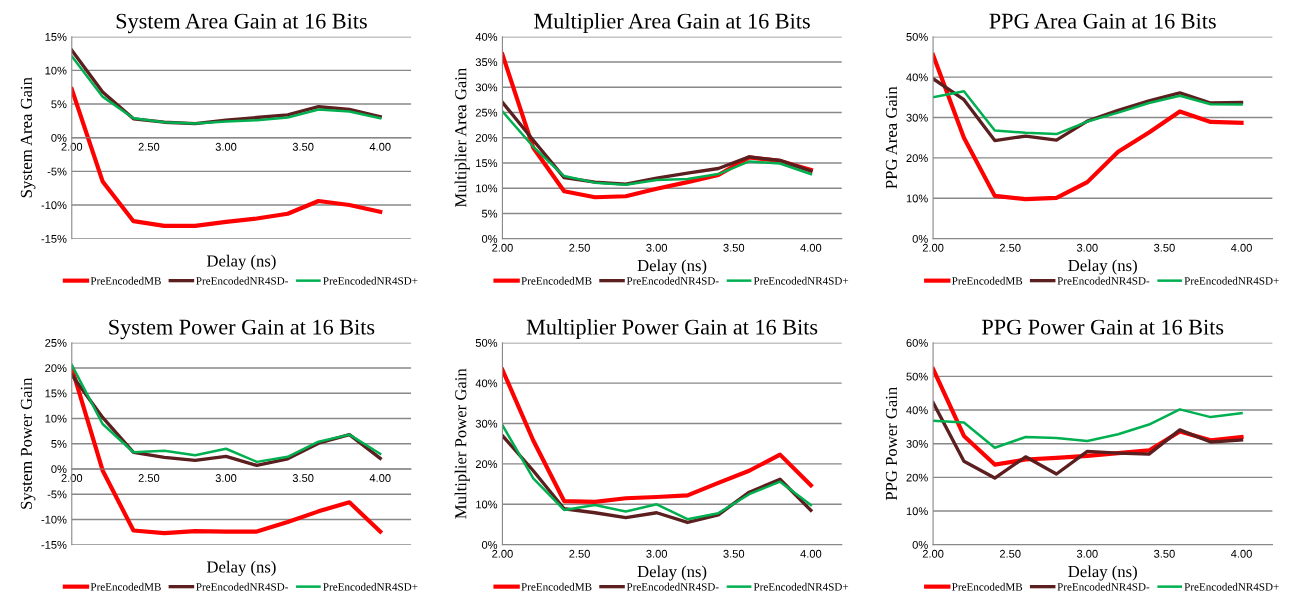  Describe the element at coordinates (242, 329) in the screenshot. I see `chart-title: System Power Gain at 16 Bits` at that location.